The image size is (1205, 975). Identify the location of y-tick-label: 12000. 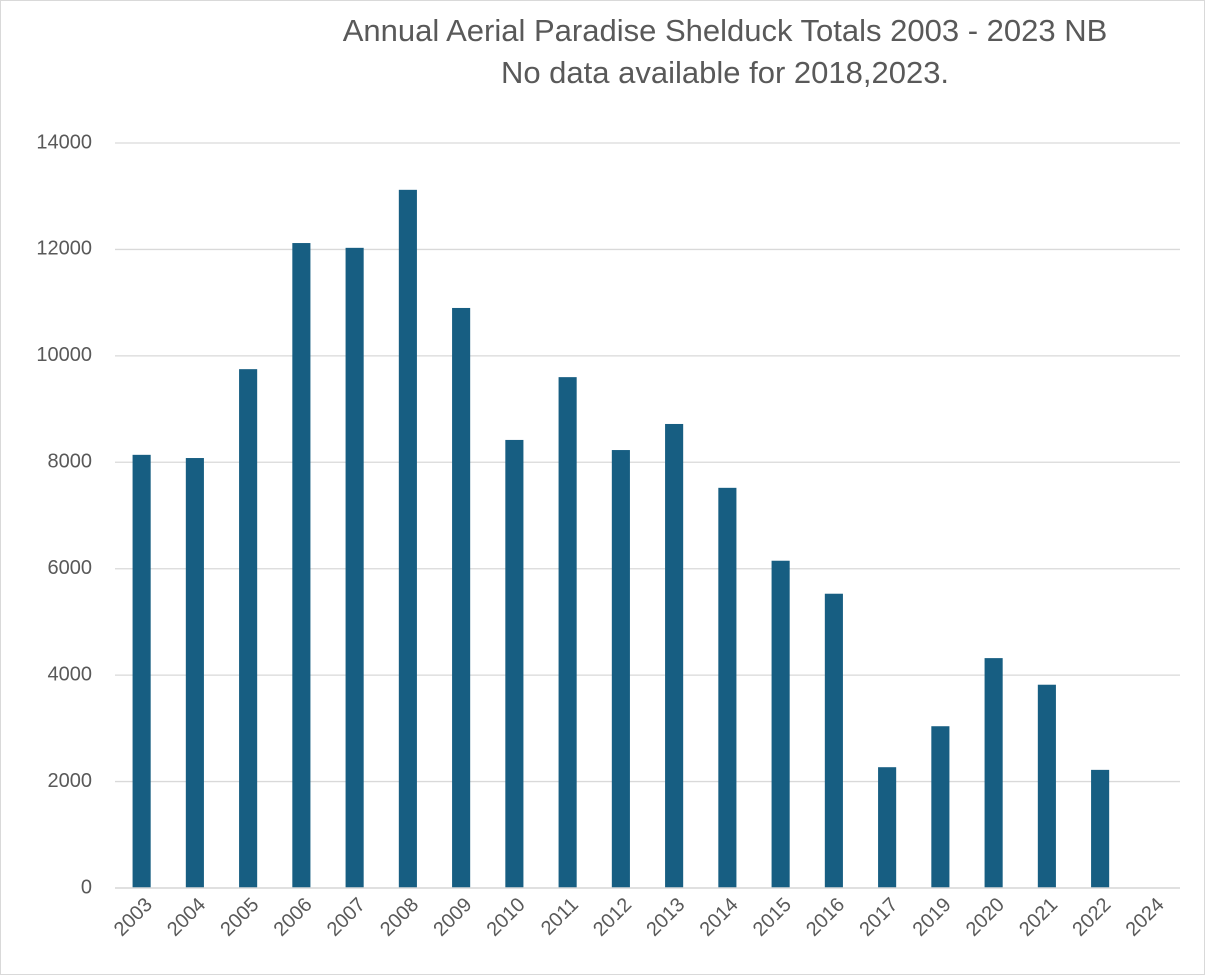
(64, 249).